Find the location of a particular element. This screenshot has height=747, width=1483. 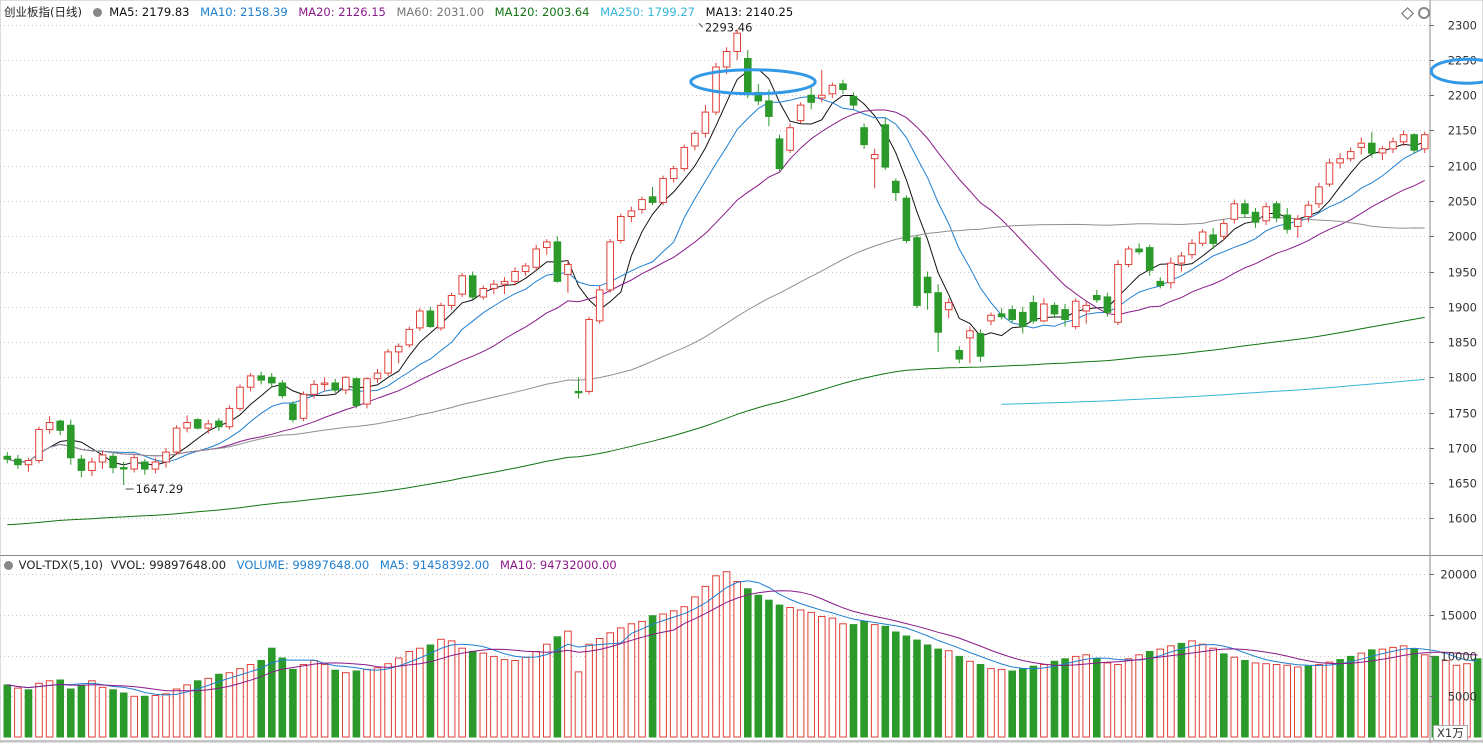

low-price-label: 1647.29 is located at coordinates (160, 489).